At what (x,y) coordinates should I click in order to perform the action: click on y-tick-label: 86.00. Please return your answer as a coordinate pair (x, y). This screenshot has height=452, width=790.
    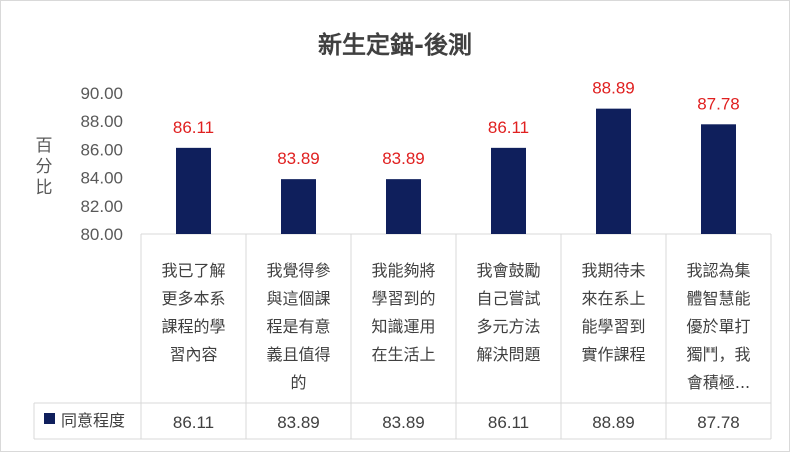
    Looking at the image, I should click on (101, 149).